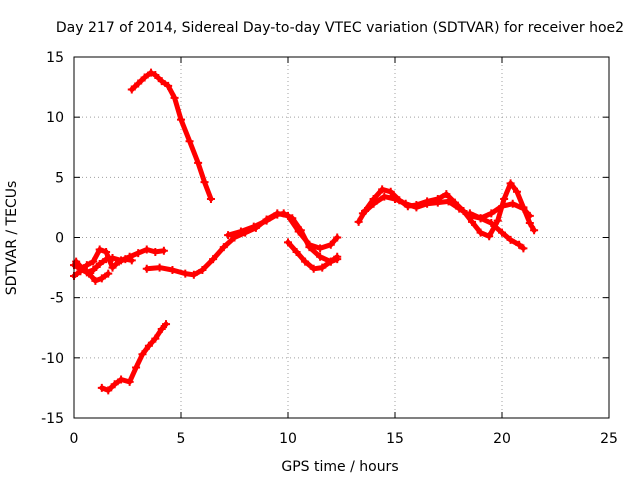 This screenshot has width=640, height=480. Describe the element at coordinates (59, 178) in the screenshot. I see `y-tick-label: 5` at that location.